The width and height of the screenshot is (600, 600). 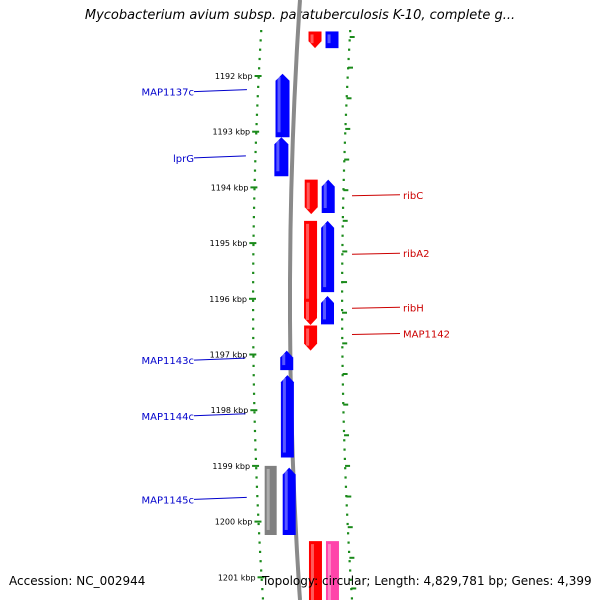 What do you see at coordinates (413, 196) in the screenshot?
I see `gene-label-right: ribC` at bounding box center [413, 196].